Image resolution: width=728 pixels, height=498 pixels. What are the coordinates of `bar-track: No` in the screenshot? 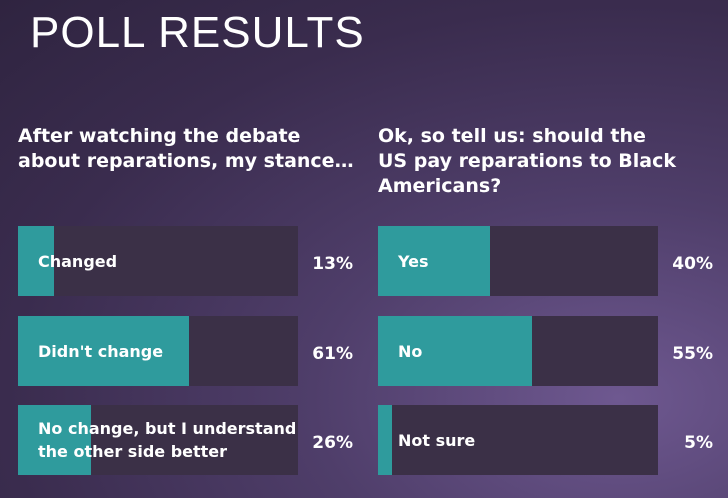 It's located at (518, 351).